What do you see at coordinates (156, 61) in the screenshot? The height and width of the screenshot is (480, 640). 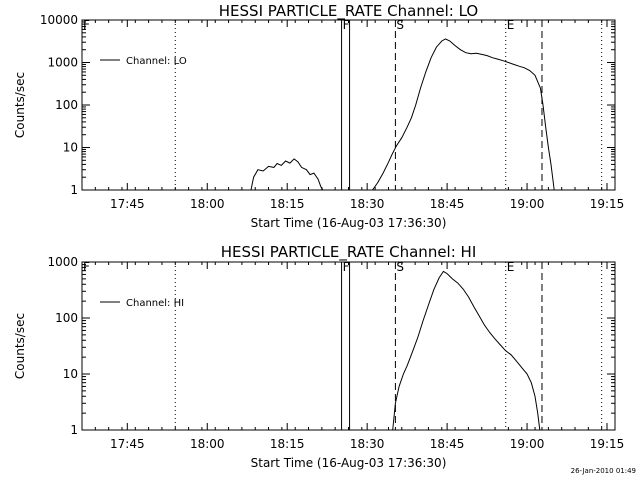 I see `legend-label: Channel: LO` at bounding box center [156, 61].